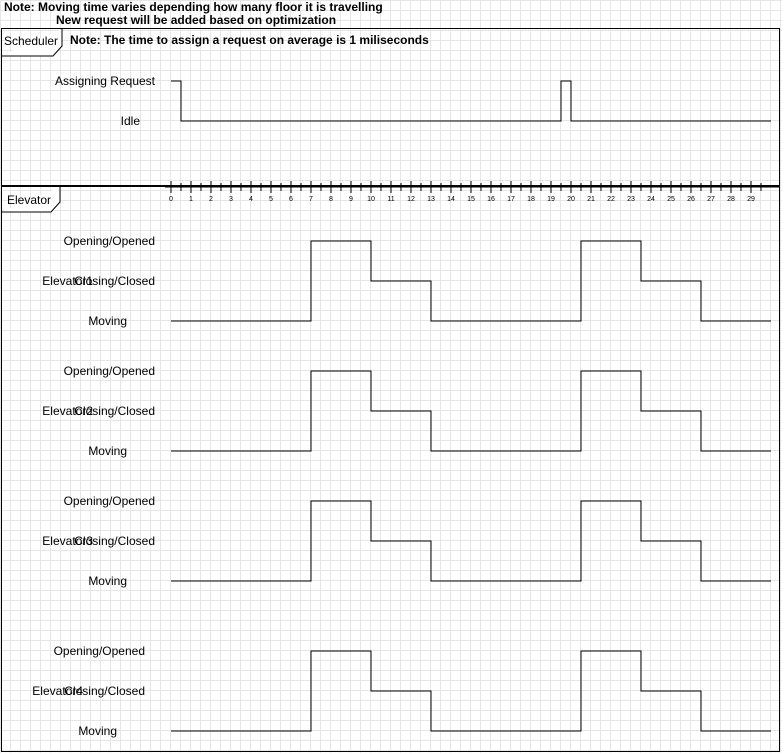 The image size is (782, 753). Describe the element at coordinates (107, 321) in the screenshot. I see `elevator1-state-label-moving: Moving` at that location.